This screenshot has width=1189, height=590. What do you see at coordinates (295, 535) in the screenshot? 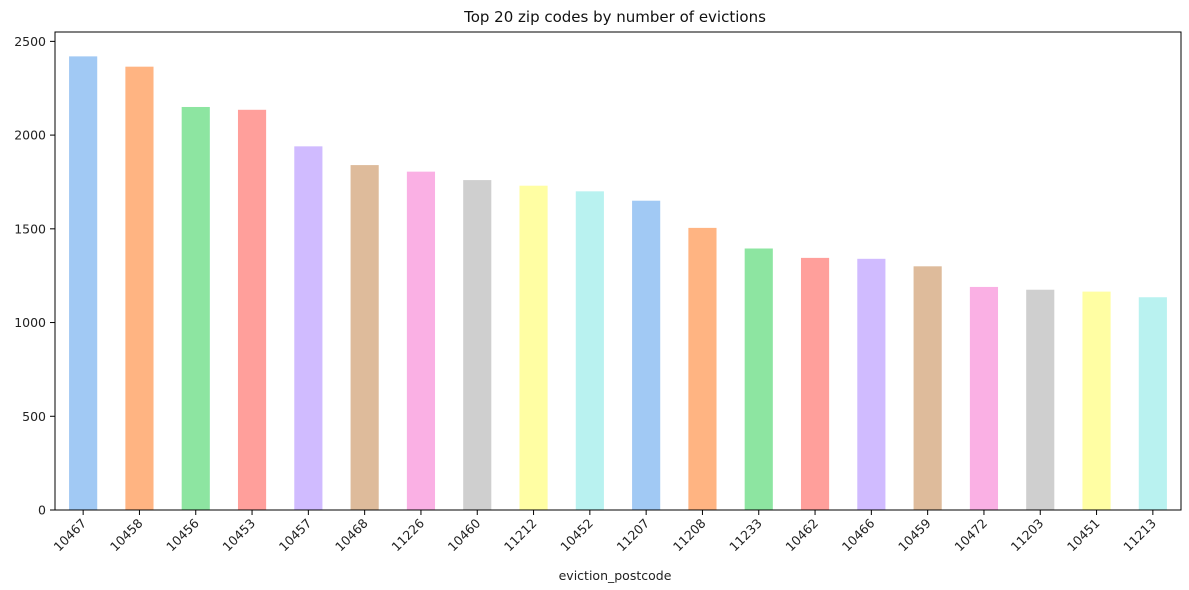
I see `x-tick-label: 10457` at bounding box center [295, 535].